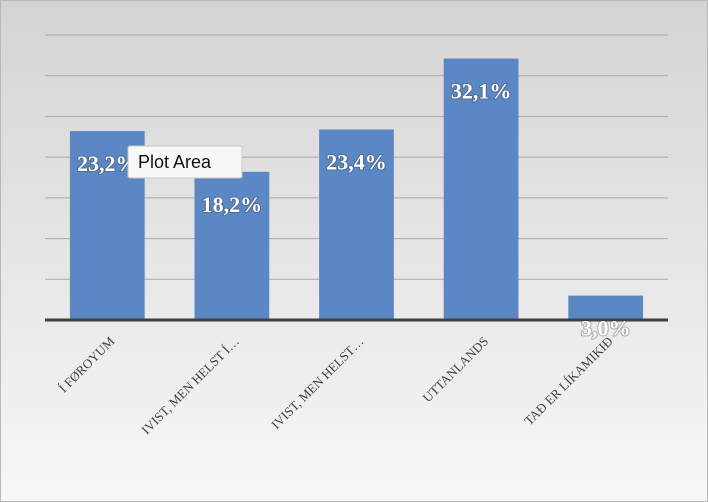  I want to click on tooltip-box, so click(185, 162).